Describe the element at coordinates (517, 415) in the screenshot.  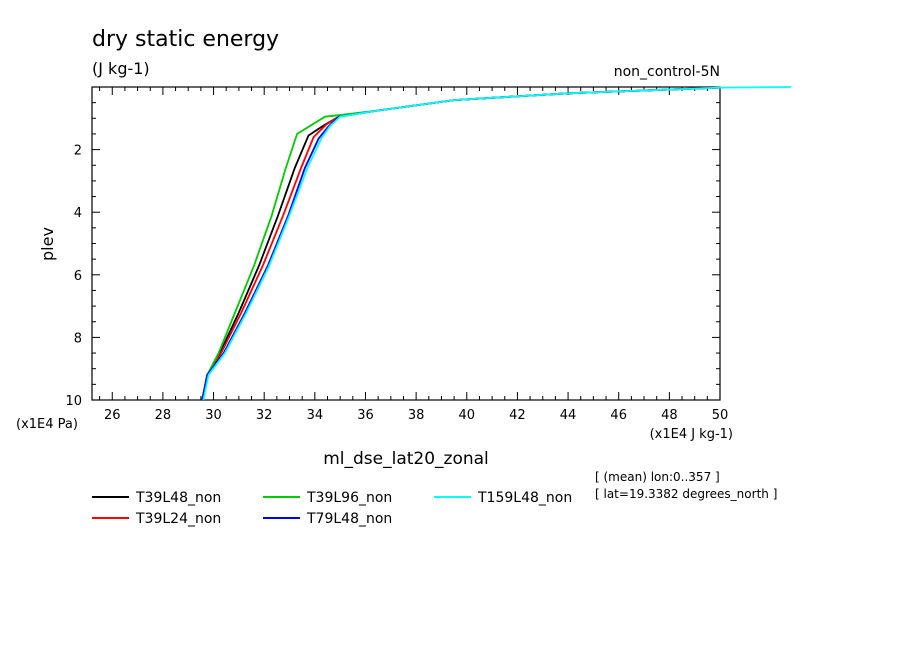
I see `x-tick-label: 42` at that location.